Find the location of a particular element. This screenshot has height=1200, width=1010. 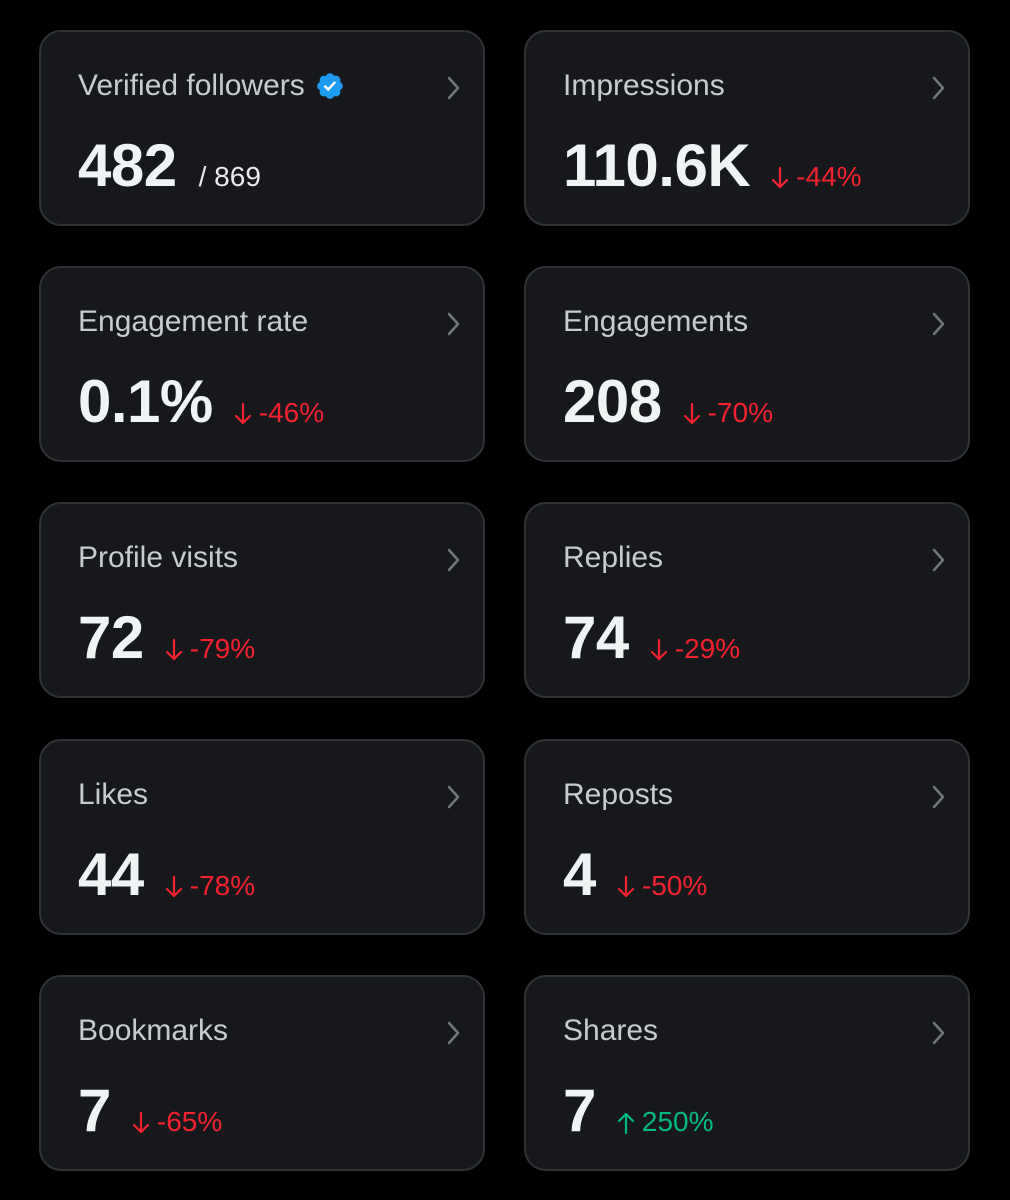

change-indicator: -70% is located at coordinates (727, 413).